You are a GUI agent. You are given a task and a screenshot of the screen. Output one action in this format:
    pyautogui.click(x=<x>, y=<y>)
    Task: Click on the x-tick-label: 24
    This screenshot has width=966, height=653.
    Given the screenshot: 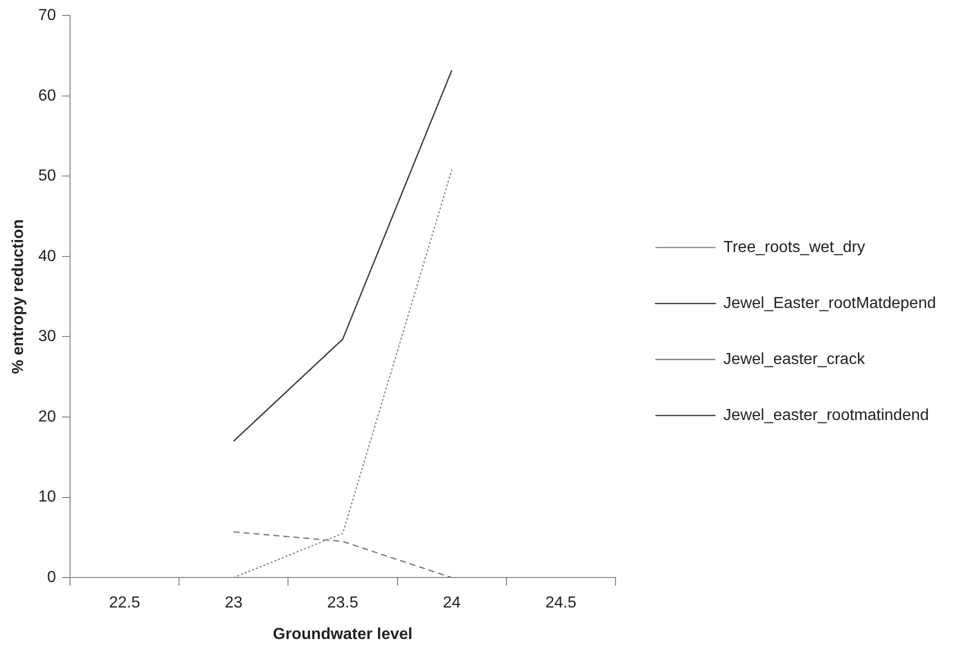 What is the action you would take?
    pyautogui.click(x=451, y=603)
    